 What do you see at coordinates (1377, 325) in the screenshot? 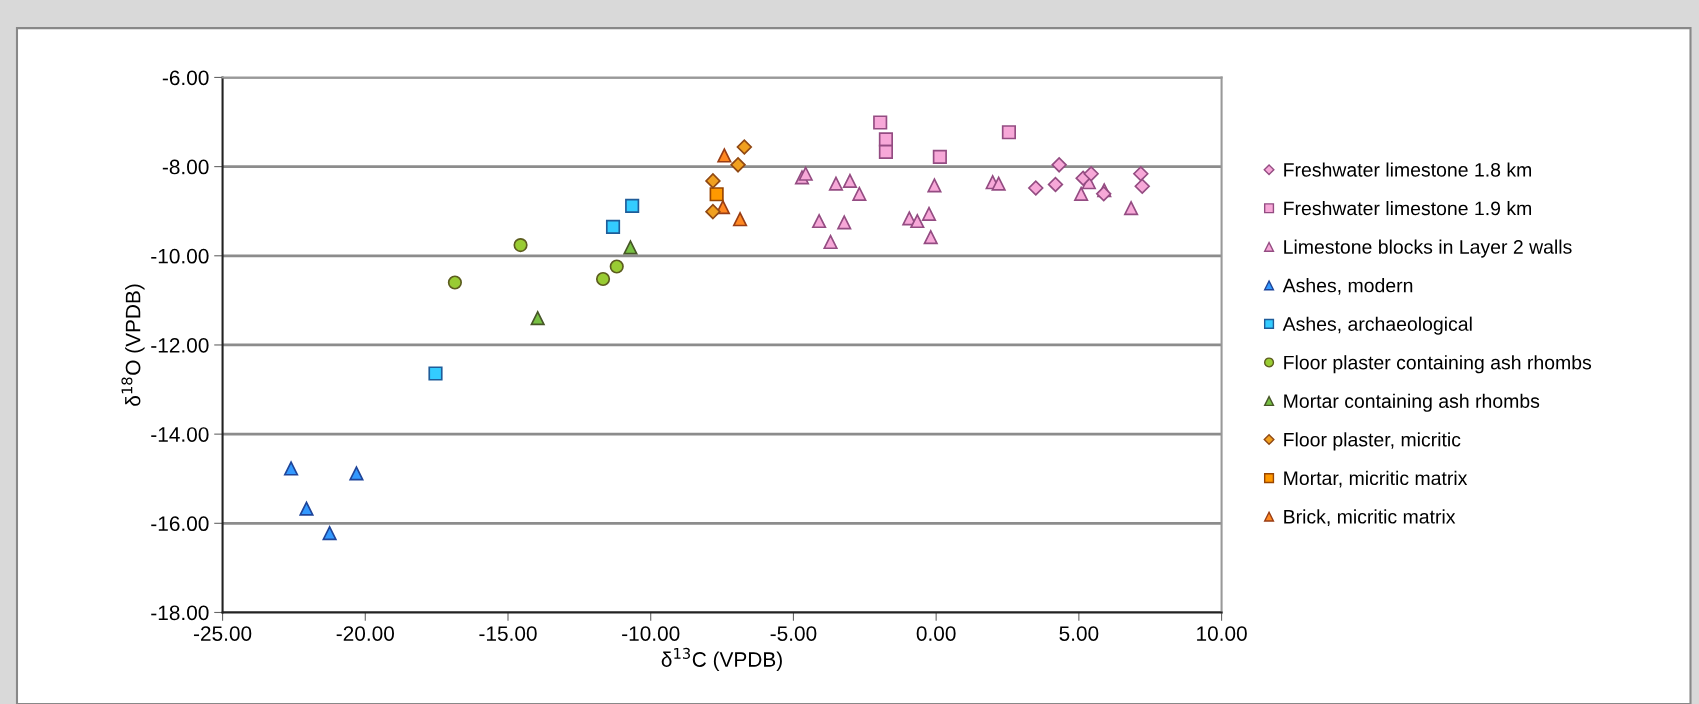
I see `legend-label: Ashes, archaeological` at bounding box center [1377, 325].